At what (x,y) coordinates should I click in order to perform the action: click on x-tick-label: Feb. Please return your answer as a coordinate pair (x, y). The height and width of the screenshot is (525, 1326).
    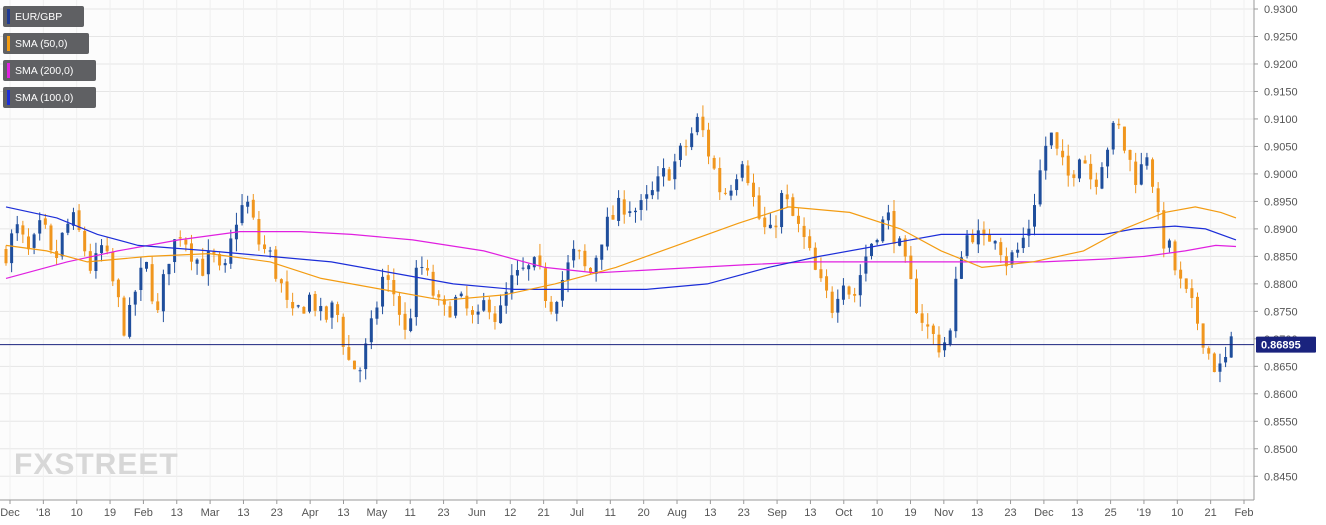
    Looking at the image, I should click on (1244, 513).